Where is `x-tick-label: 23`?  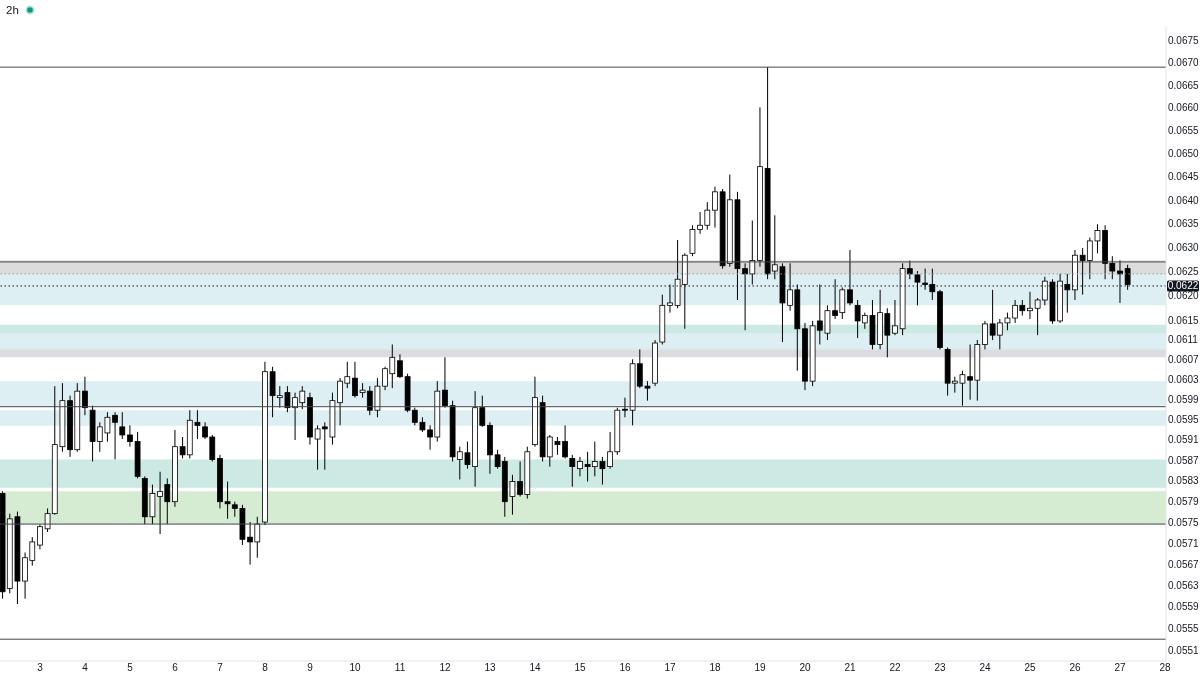
x-tick-label: 23 is located at coordinates (940, 668).